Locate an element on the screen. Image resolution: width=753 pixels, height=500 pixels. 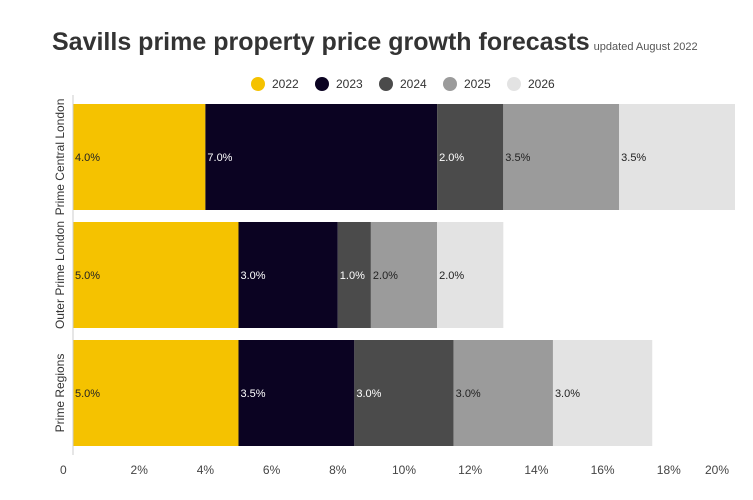
x-tick-label-1: 2% is located at coordinates (140, 470).